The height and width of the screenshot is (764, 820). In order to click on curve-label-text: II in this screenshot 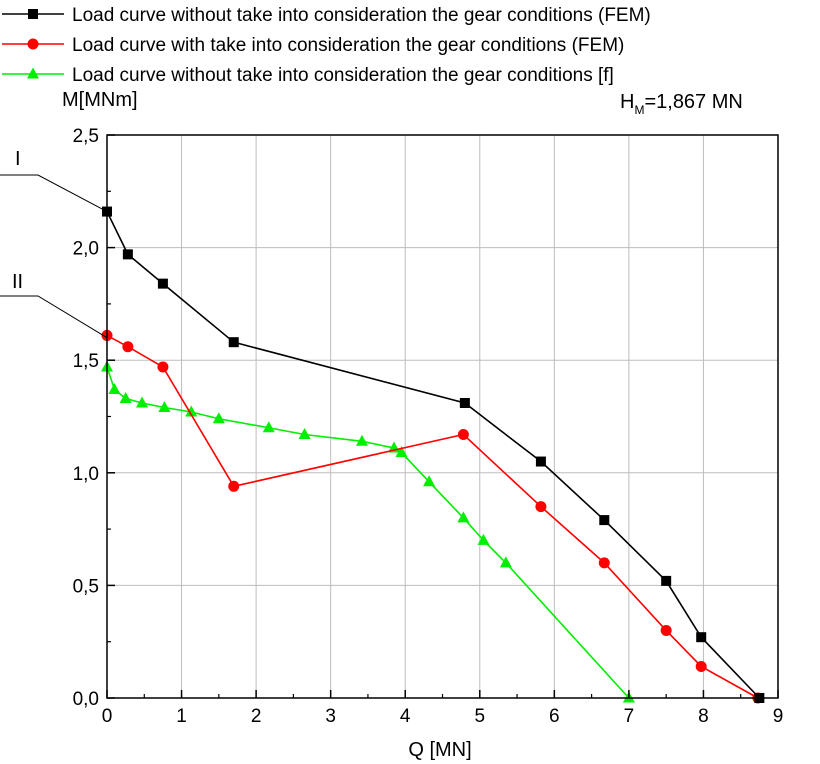, I will do `click(17, 282)`.